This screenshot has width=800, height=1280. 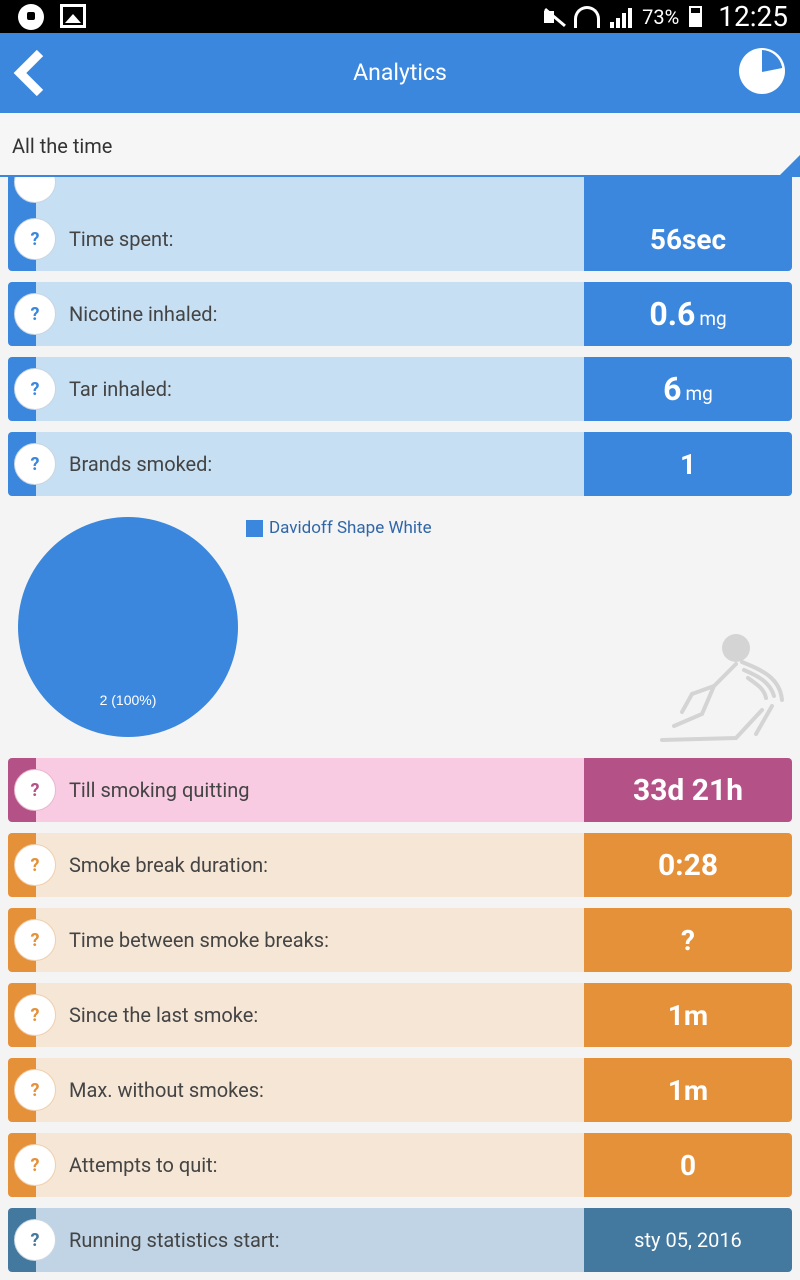 What do you see at coordinates (696, 16) in the screenshot?
I see `battery-icon` at bounding box center [696, 16].